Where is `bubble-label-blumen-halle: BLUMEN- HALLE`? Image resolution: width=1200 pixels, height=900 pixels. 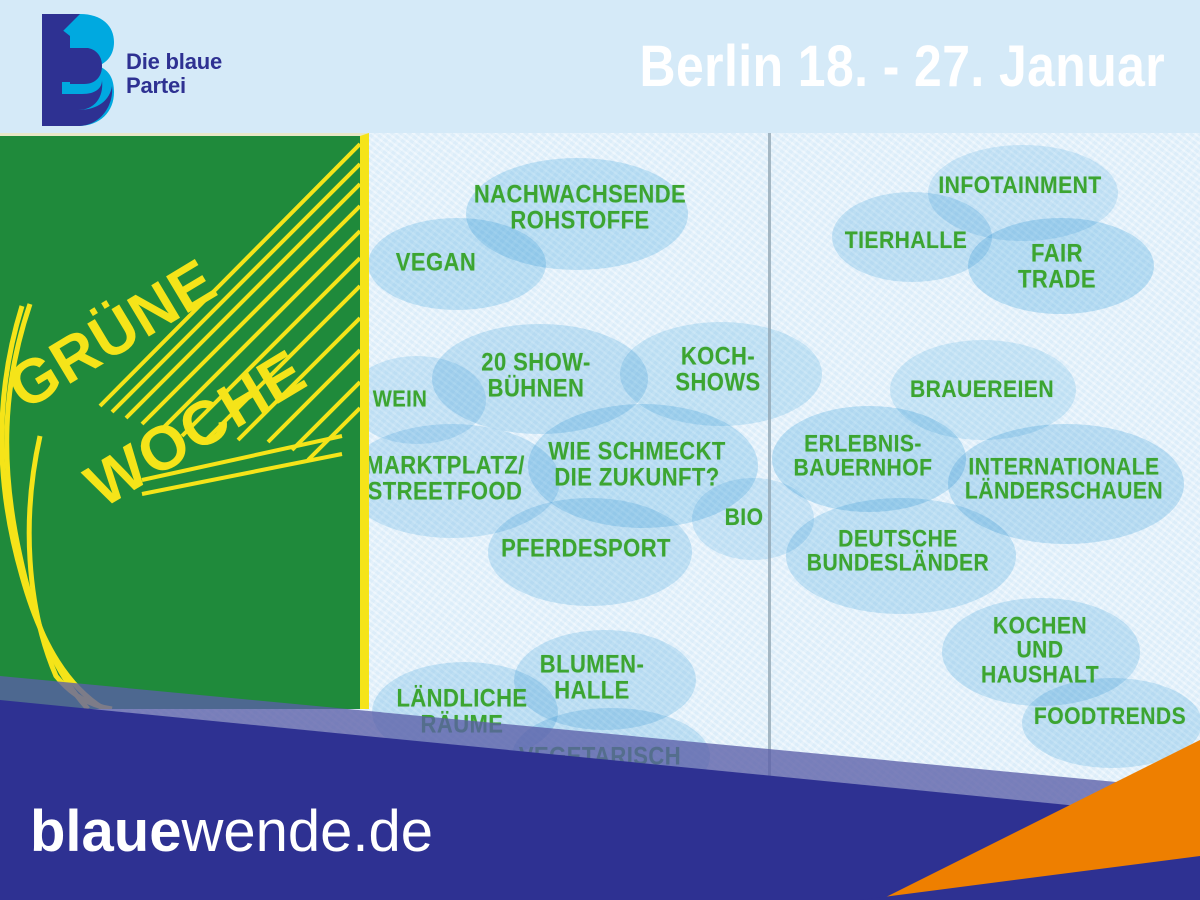 bubble-label-blumen-halle: BLUMEN- HALLE is located at coordinates (592, 677).